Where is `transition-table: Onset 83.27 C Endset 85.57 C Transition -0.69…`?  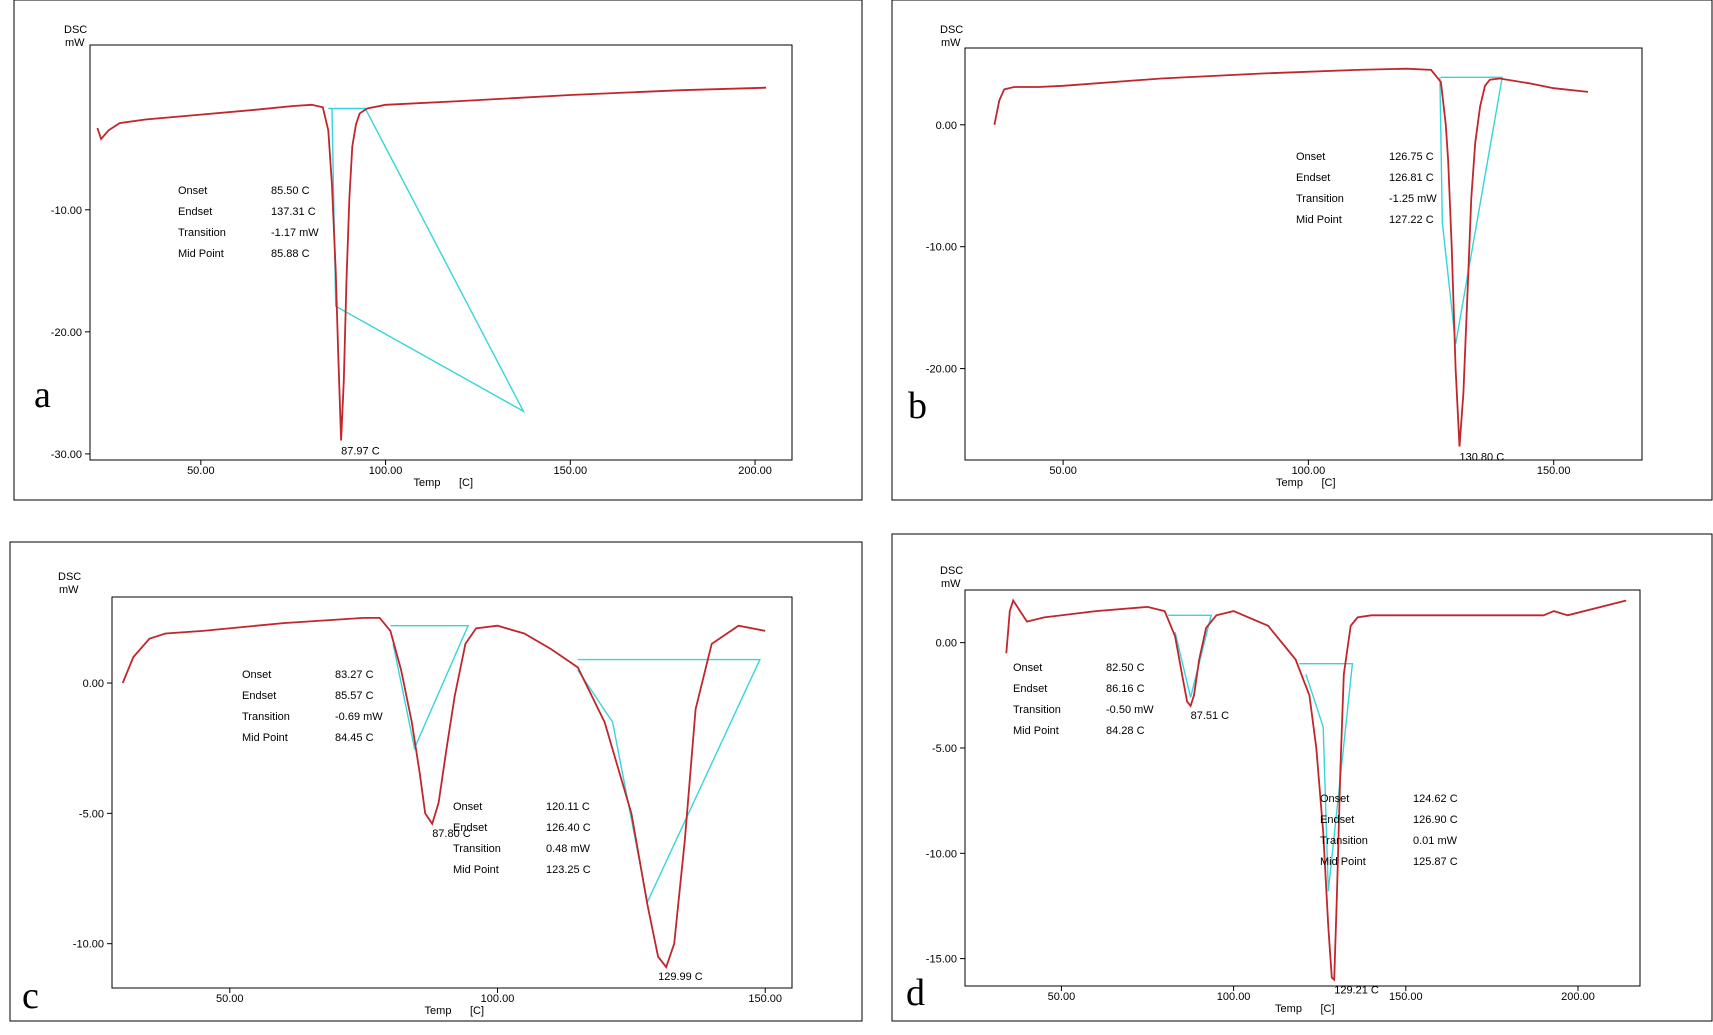 transition-table: Onset 83.27 C Endset 85.57 C Transition -0.69… is located at coordinates (312, 706).